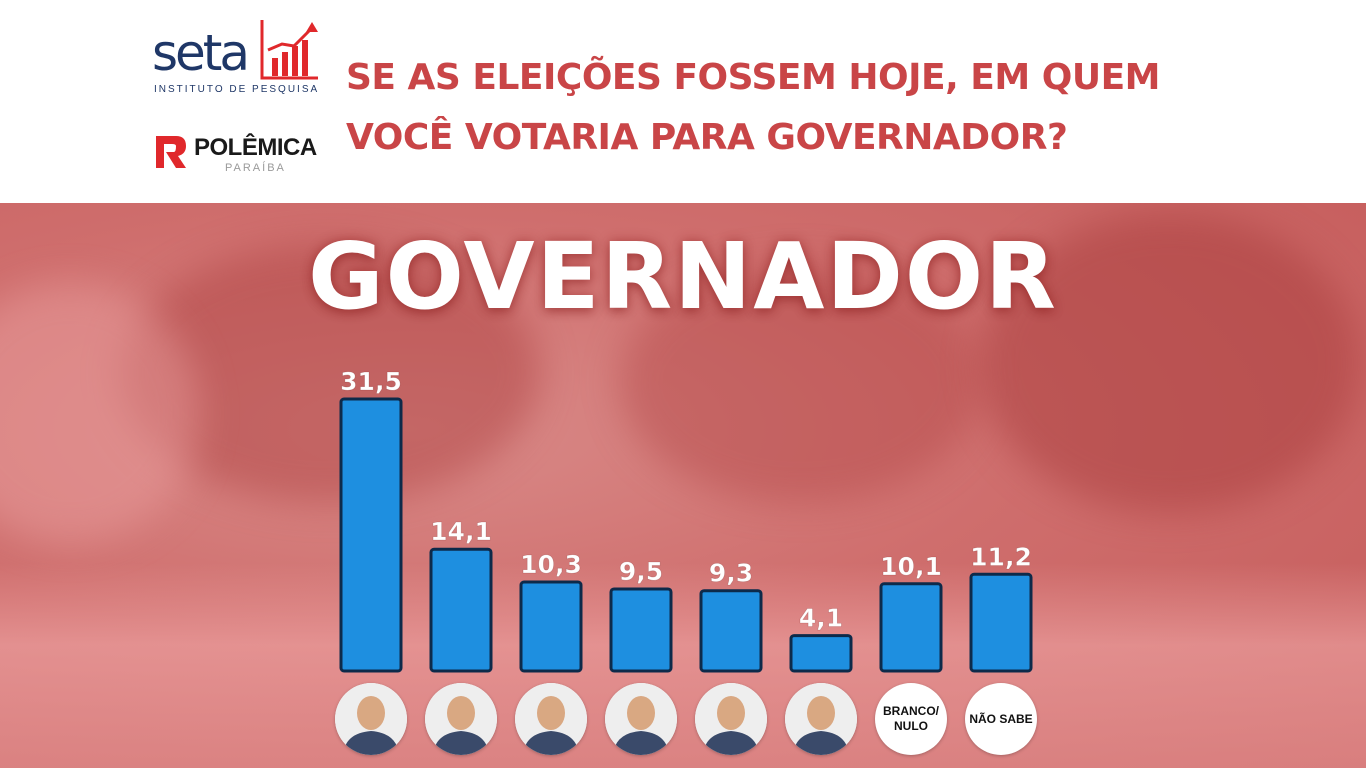  Describe the element at coordinates (1001, 556) in the screenshot. I see `bar-value-label: 11,2` at that location.